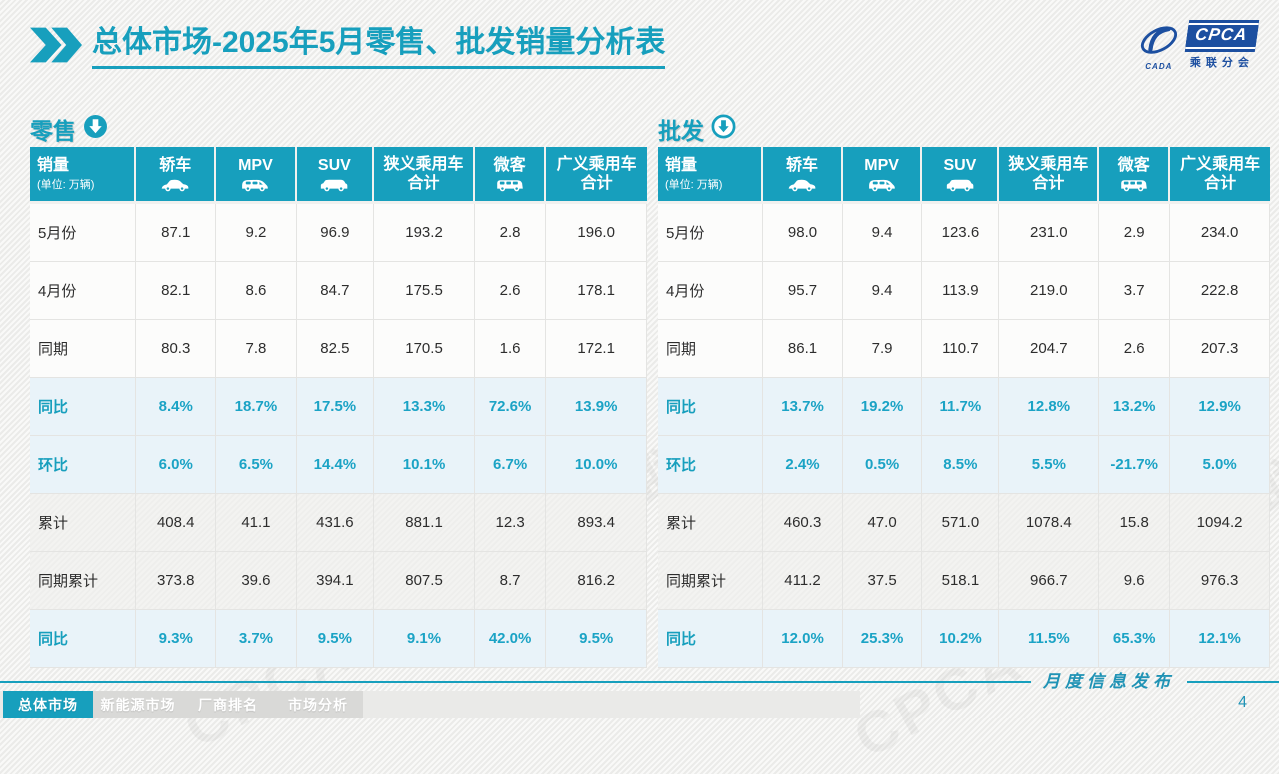  What do you see at coordinates (256, 581) in the screenshot?
I see `data-cell: 39.6` at bounding box center [256, 581].